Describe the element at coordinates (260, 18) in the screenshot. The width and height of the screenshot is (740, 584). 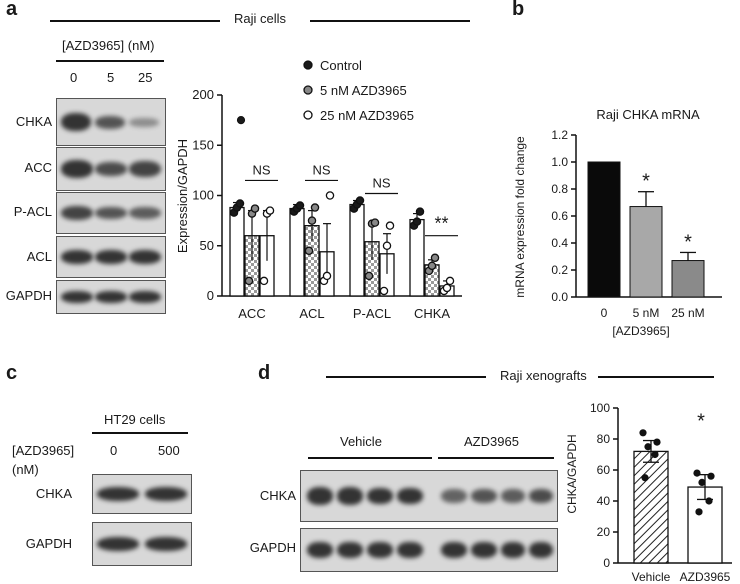
I see `panel-a-title: Raji cells` at that location.